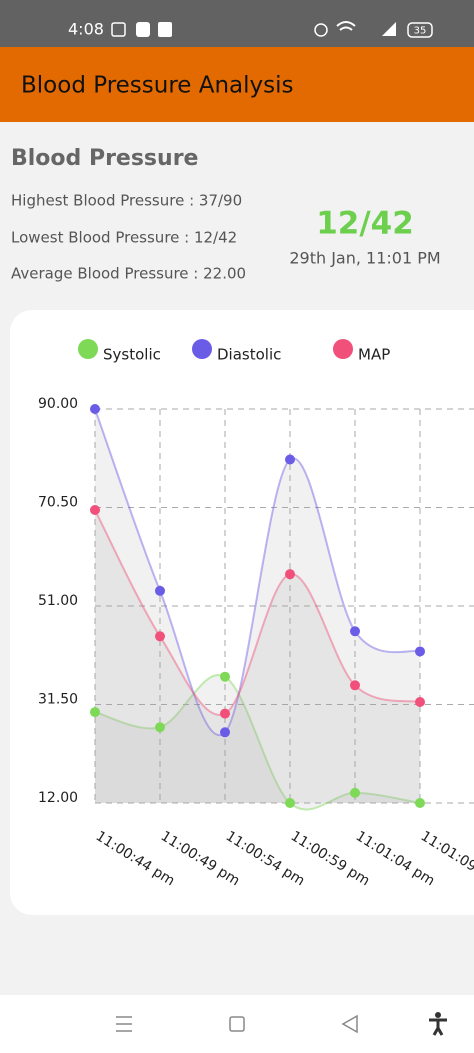 The height and width of the screenshot is (1053, 474). I want to click on signal-icon, so click(389, 29).